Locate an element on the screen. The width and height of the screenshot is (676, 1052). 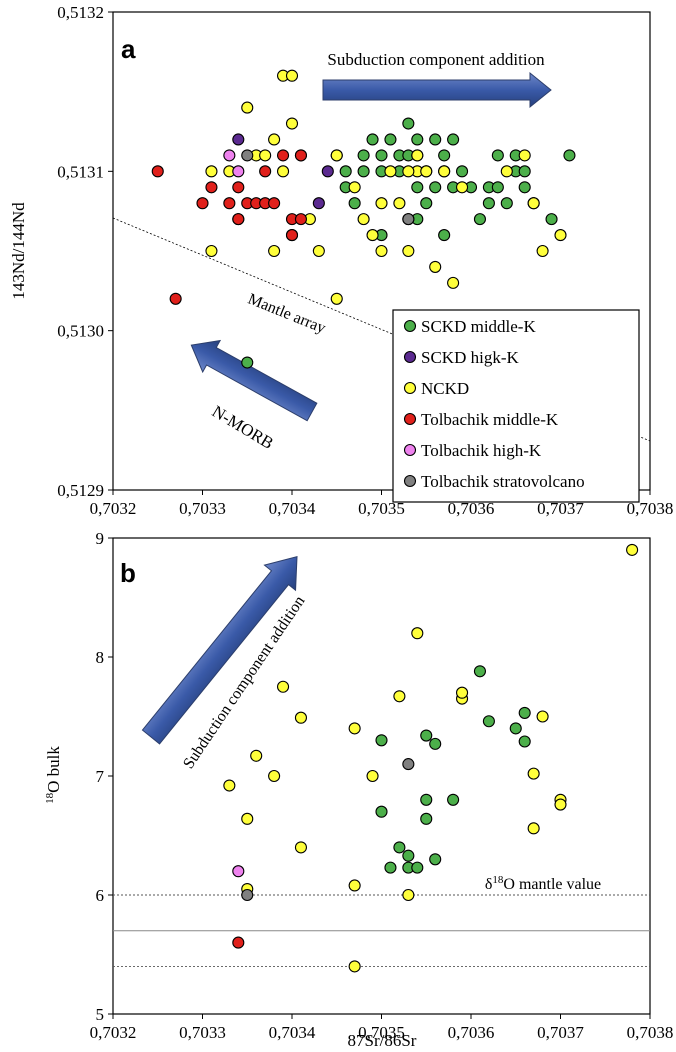
x-tick-label-b: 0,7034 is located at coordinates (292, 1032).